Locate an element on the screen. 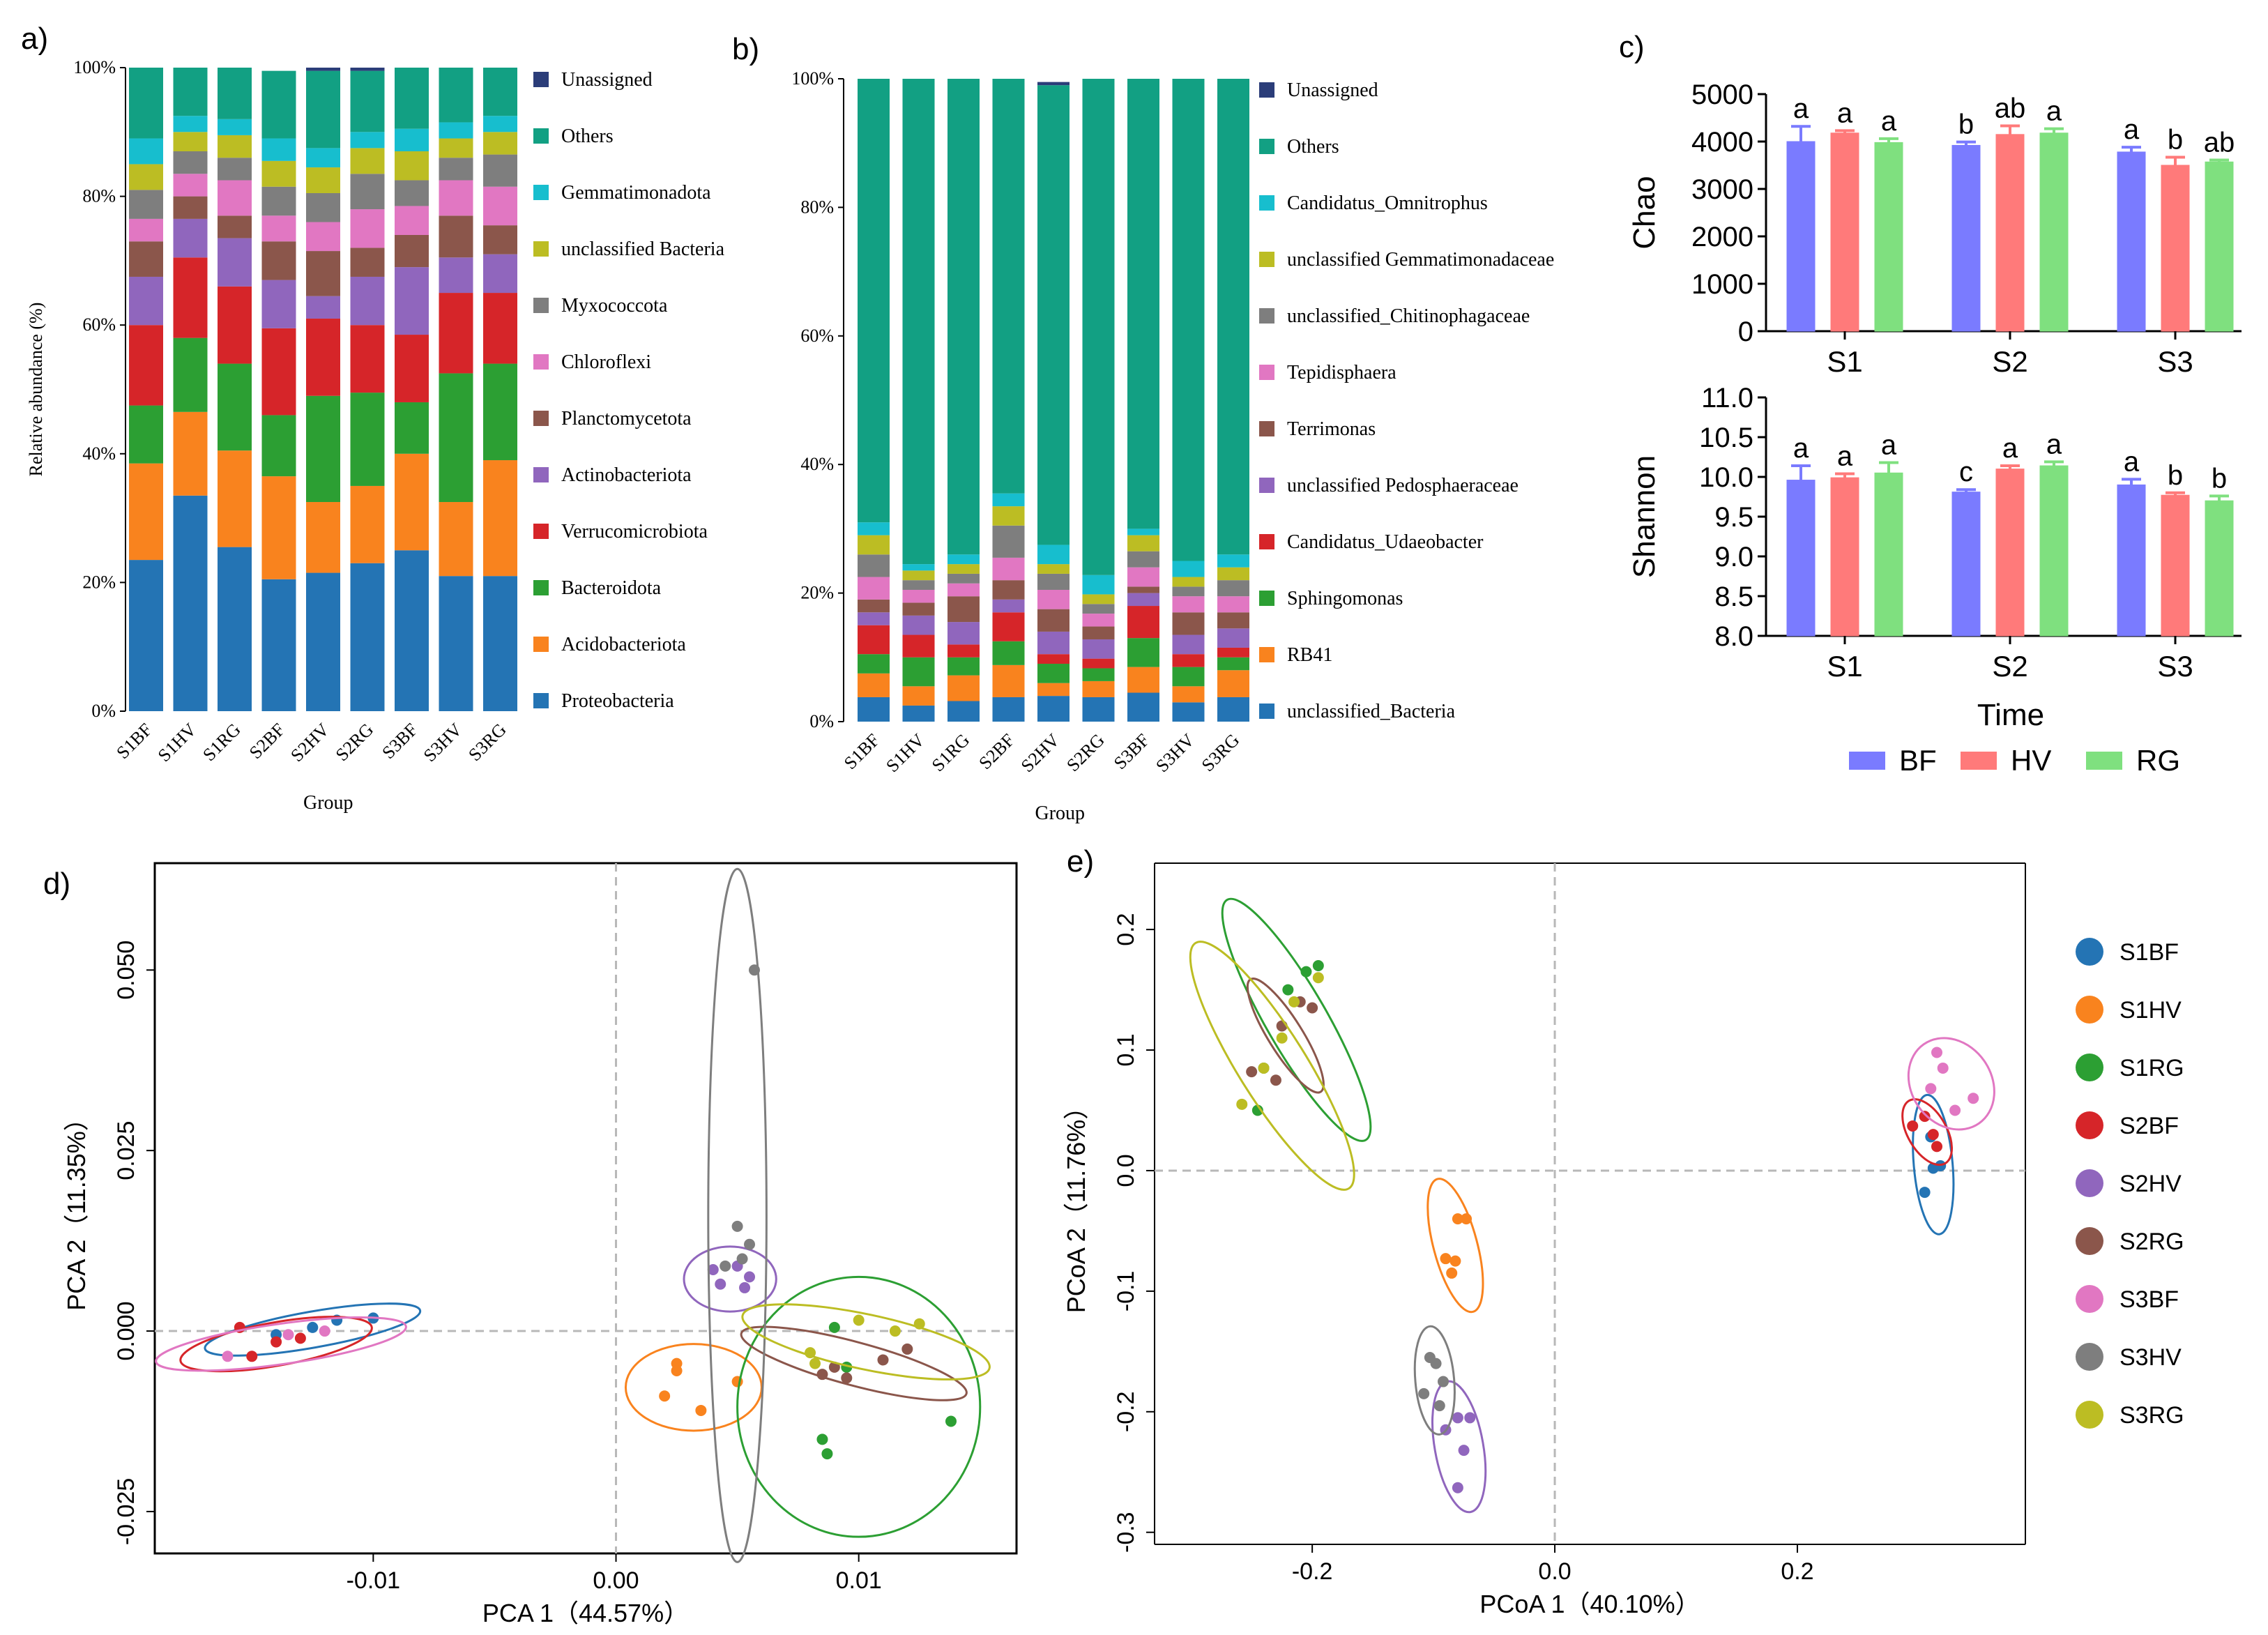 The width and height of the screenshot is (2268, 1635). legend-label: Bacteroidota is located at coordinates (611, 588).